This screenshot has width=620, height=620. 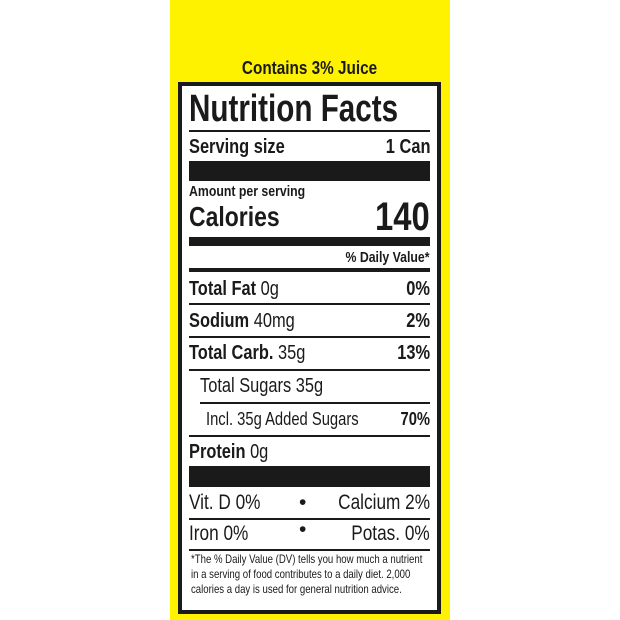 I want to click on serving-size-value: 1 Can, so click(x=407, y=147).